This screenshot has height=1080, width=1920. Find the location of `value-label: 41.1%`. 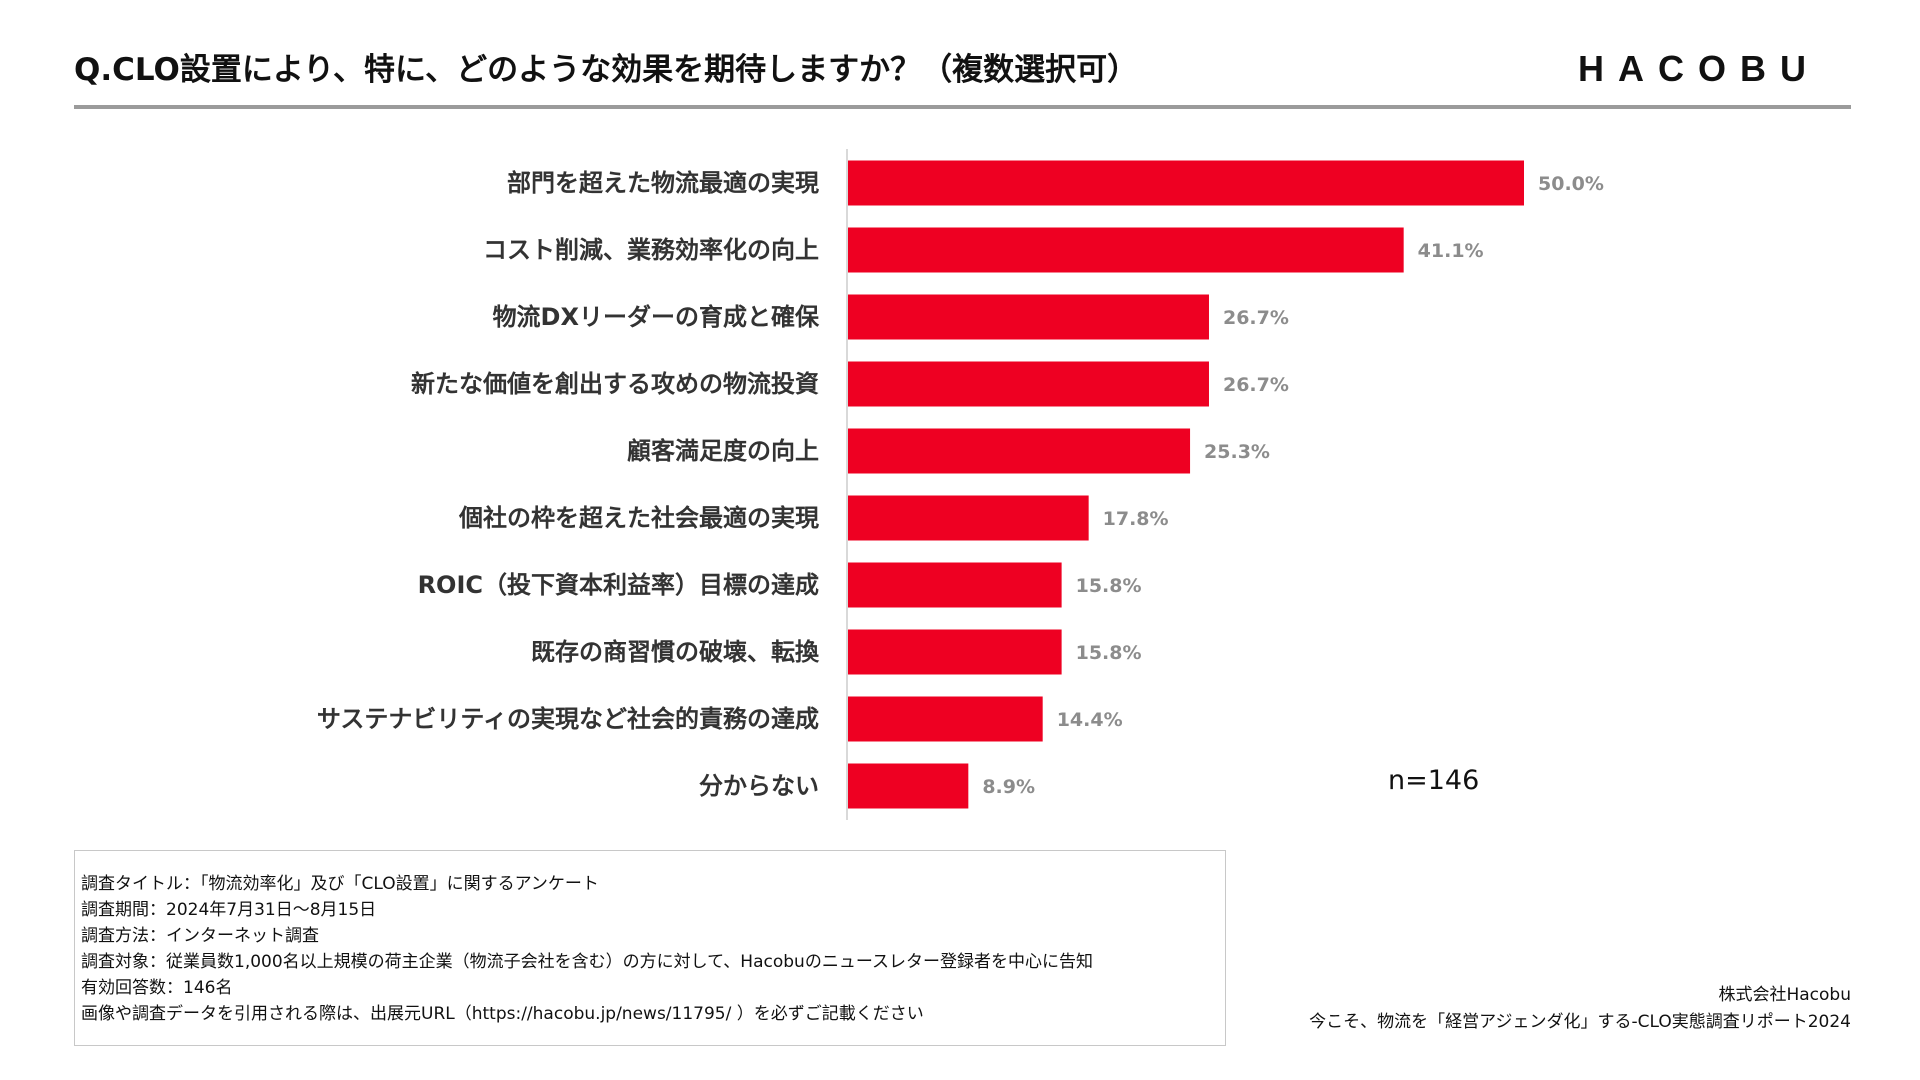

value-label: 41.1% is located at coordinates (1451, 251).